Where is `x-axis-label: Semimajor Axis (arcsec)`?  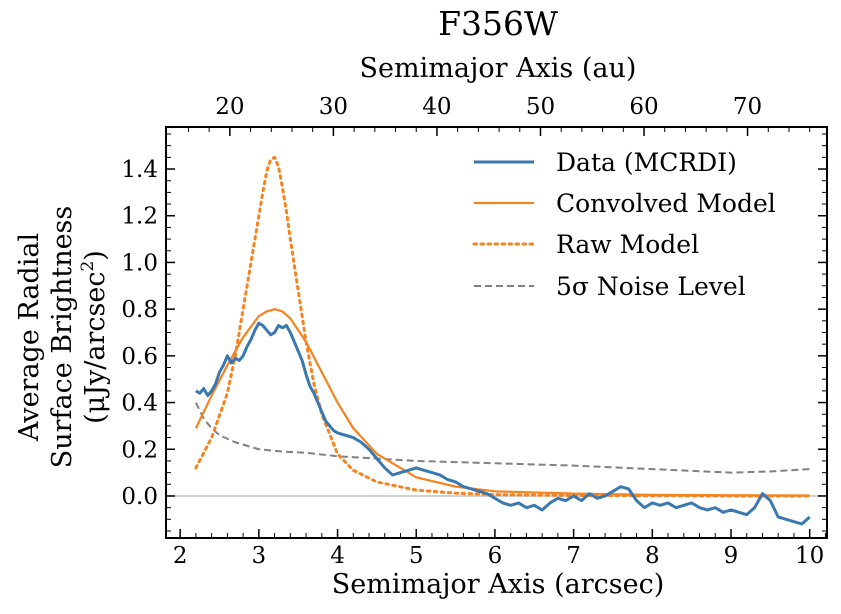 x-axis-label: Semimajor Axis (arcsec) is located at coordinates (498, 584).